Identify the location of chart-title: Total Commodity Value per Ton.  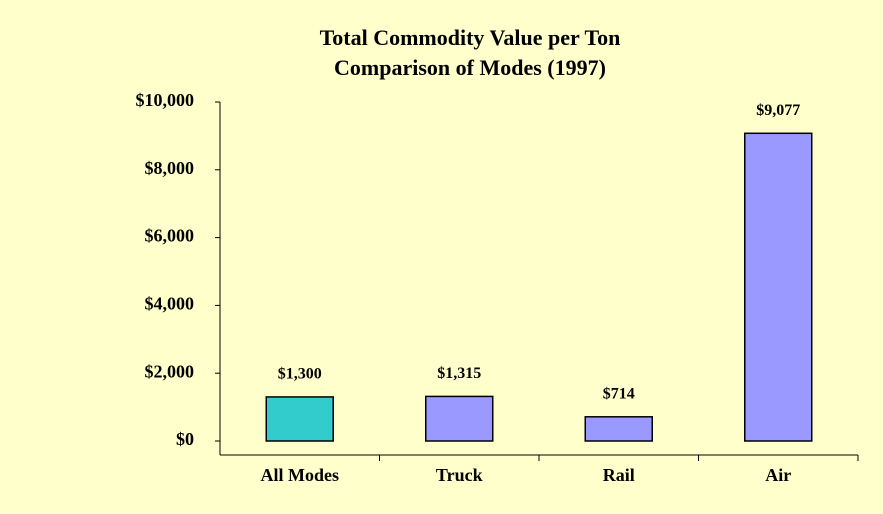
(470, 37).